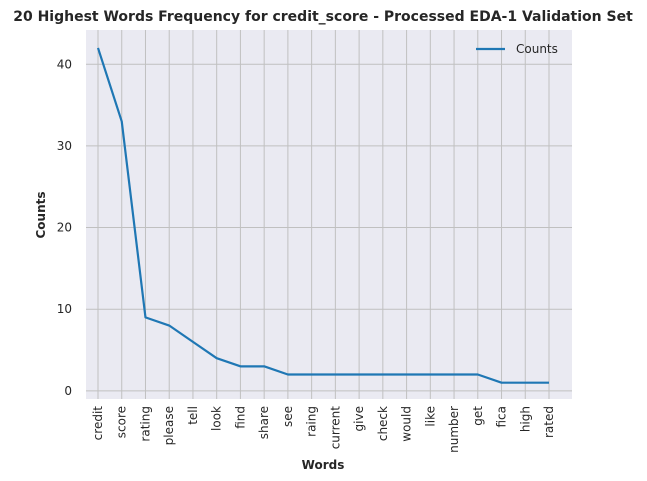 This screenshot has width=647, height=481. Describe the element at coordinates (407, 424) in the screenshot. I see `x-tick-label: would` at that location.